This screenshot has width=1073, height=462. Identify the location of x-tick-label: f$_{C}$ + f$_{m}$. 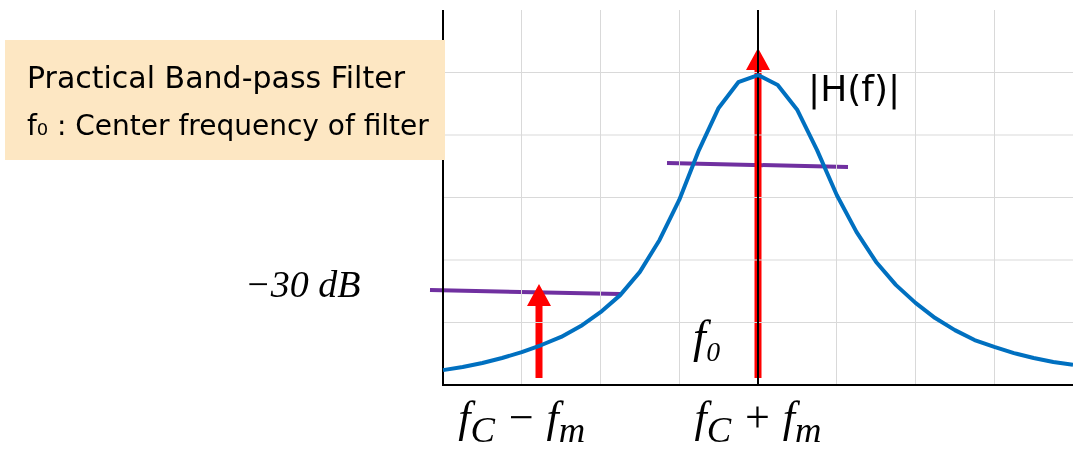
(758, 421).